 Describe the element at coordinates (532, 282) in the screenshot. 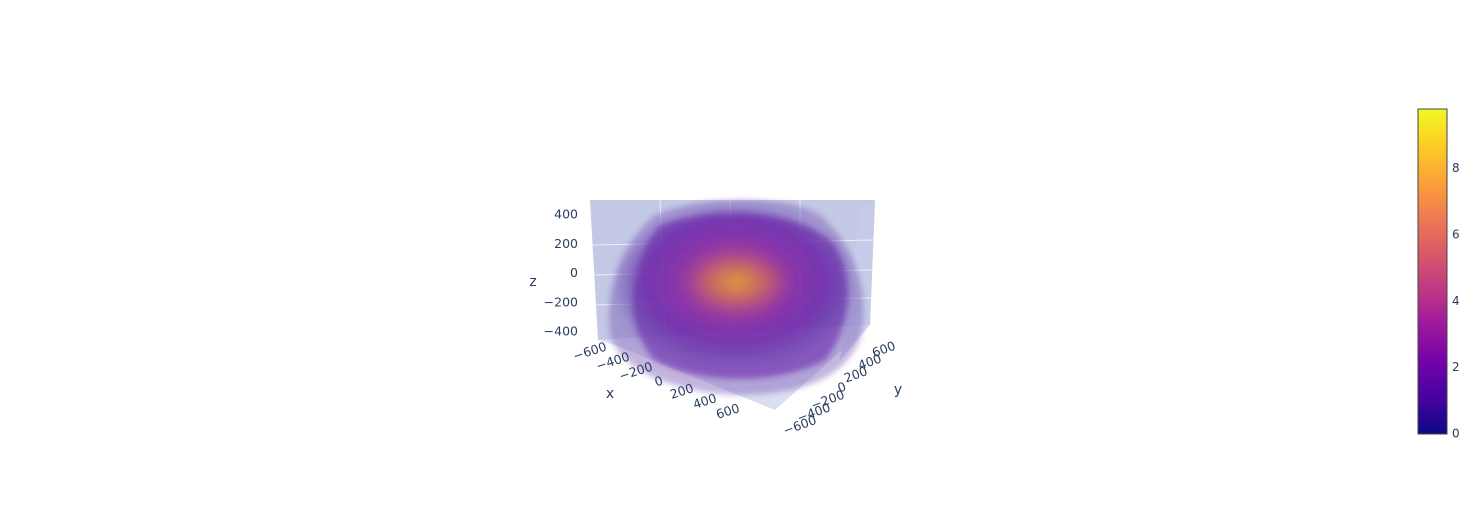

I see `z-axis-title: z` at that location.